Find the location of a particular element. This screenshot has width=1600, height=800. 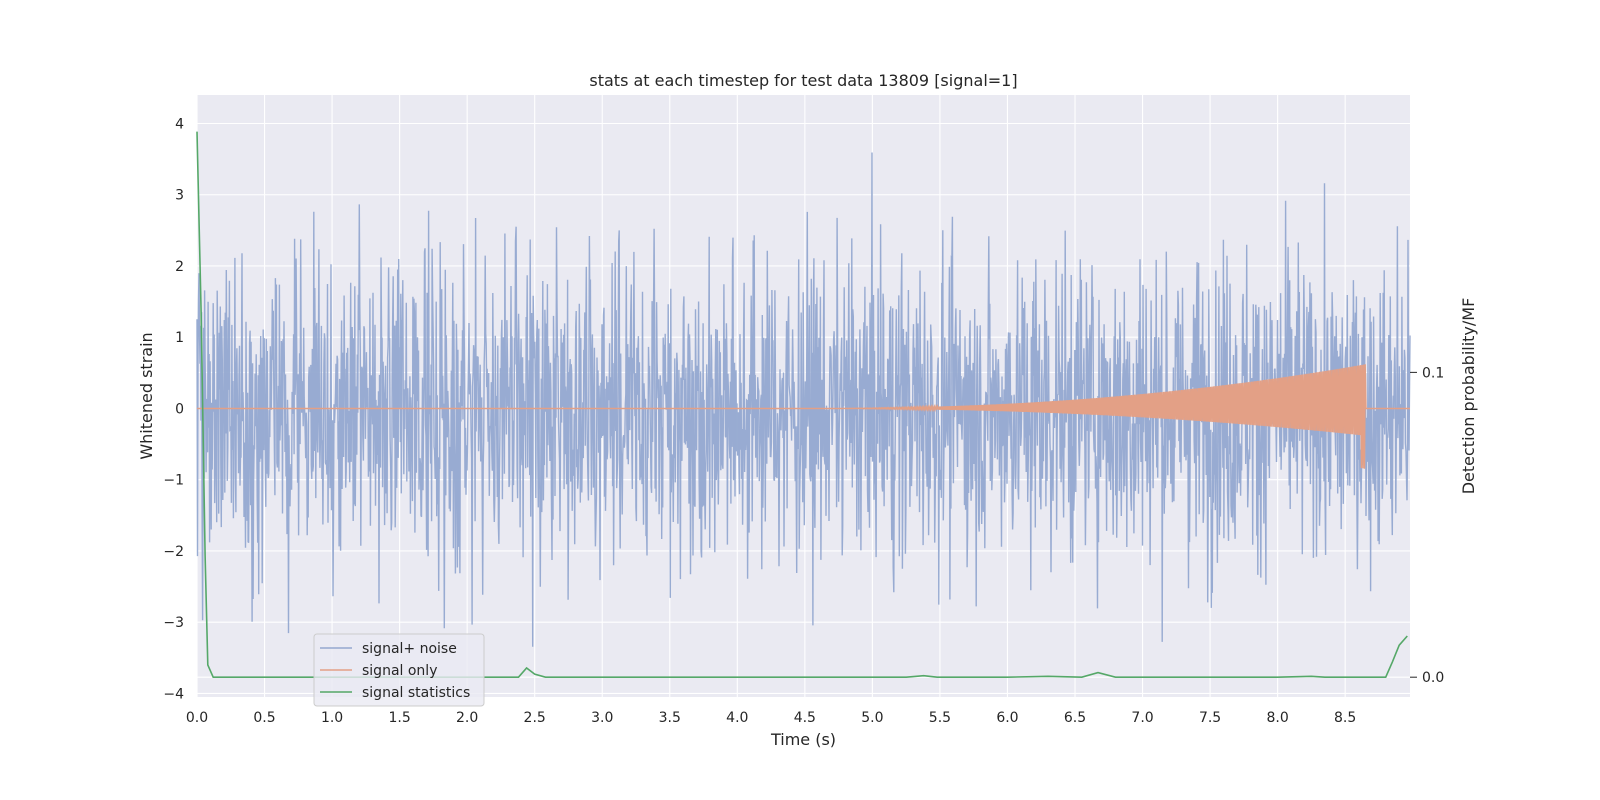

x-tick-label: 6.5 is located at coordinates (1075, 718).